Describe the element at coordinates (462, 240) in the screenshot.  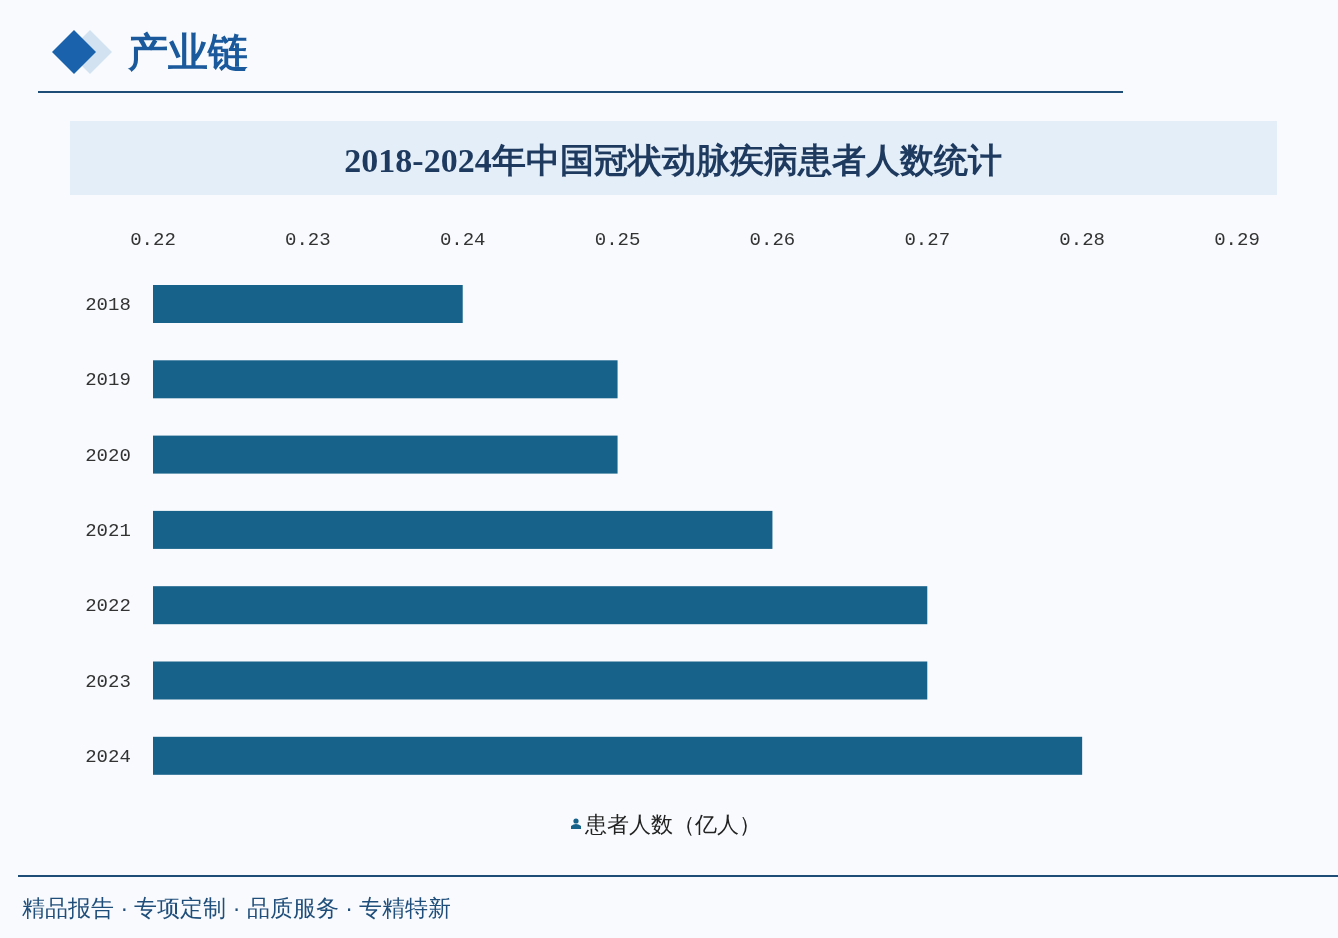
I see `x-tick-label: 0.24` at that location.